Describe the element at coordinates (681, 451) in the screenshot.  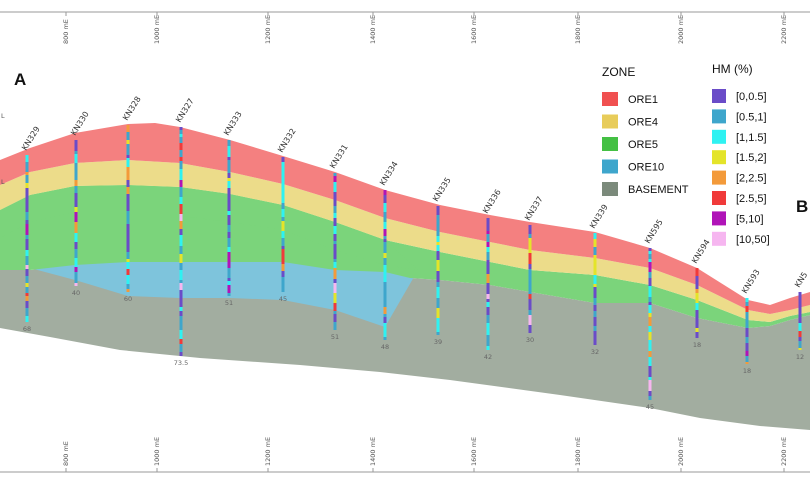
I see `bottom-axis-tick-label: 2000 mE` at that location.